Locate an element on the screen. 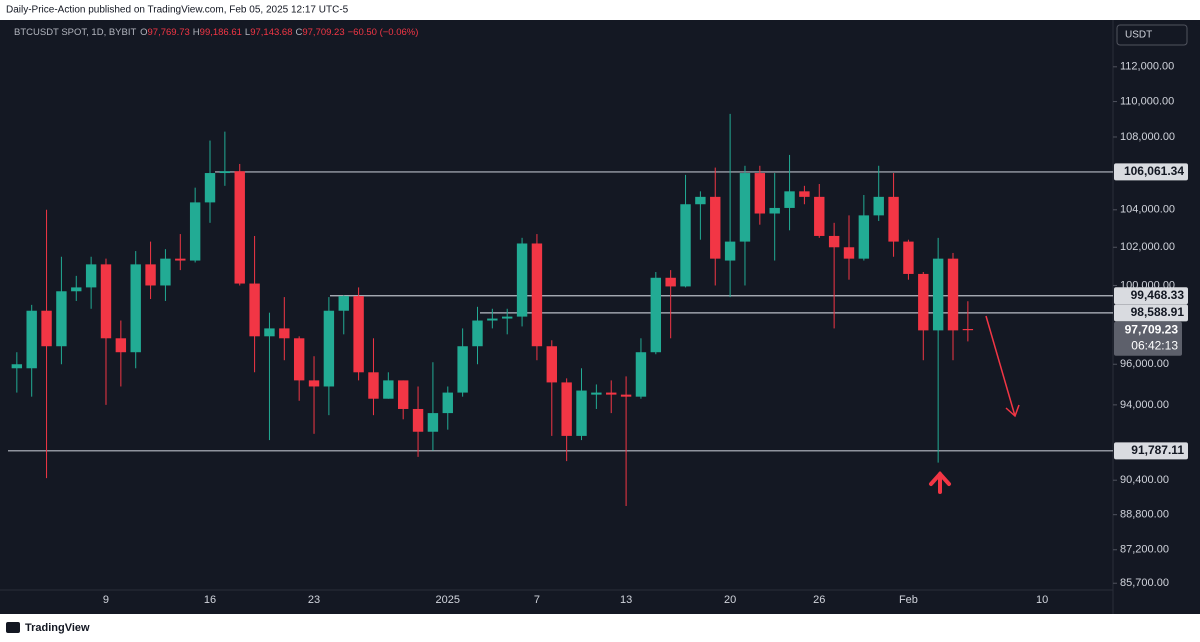  x-tick-label: 20 is located at coordinates (730, 600).